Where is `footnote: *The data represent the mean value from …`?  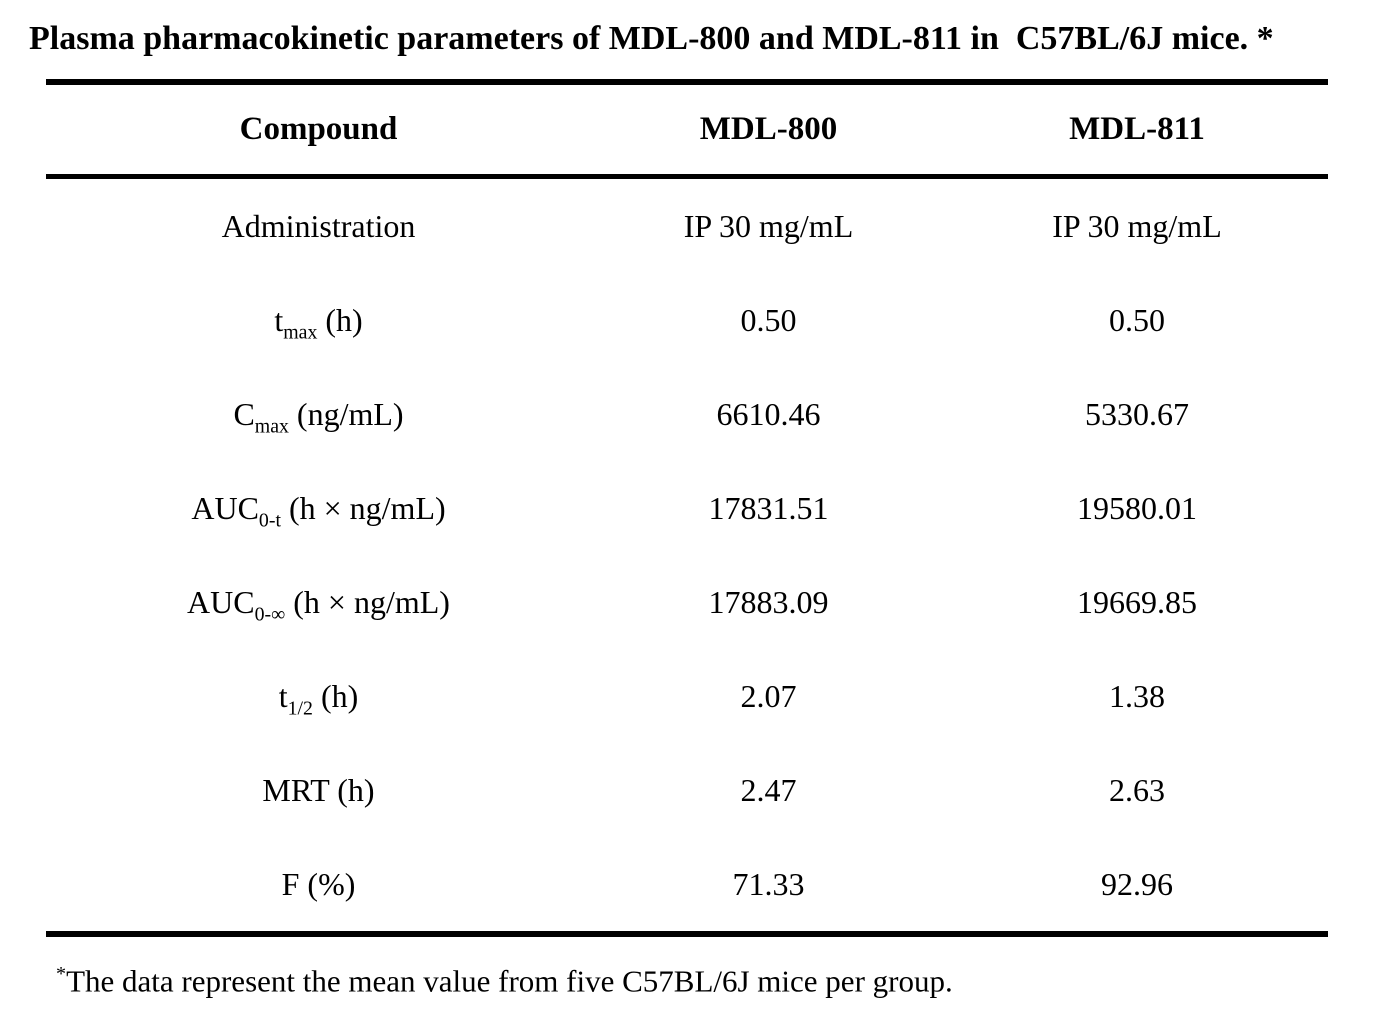
footnote: *The data represent the mean value from … is located at coordinates (715, 981).